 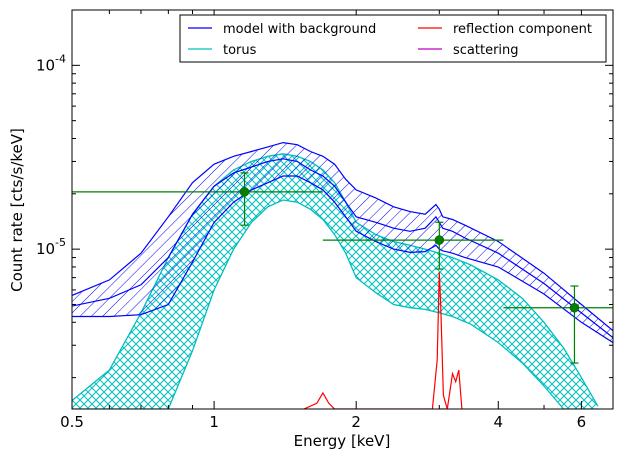 I want to click on legend-label: model with background, so click(x=299, y=29).